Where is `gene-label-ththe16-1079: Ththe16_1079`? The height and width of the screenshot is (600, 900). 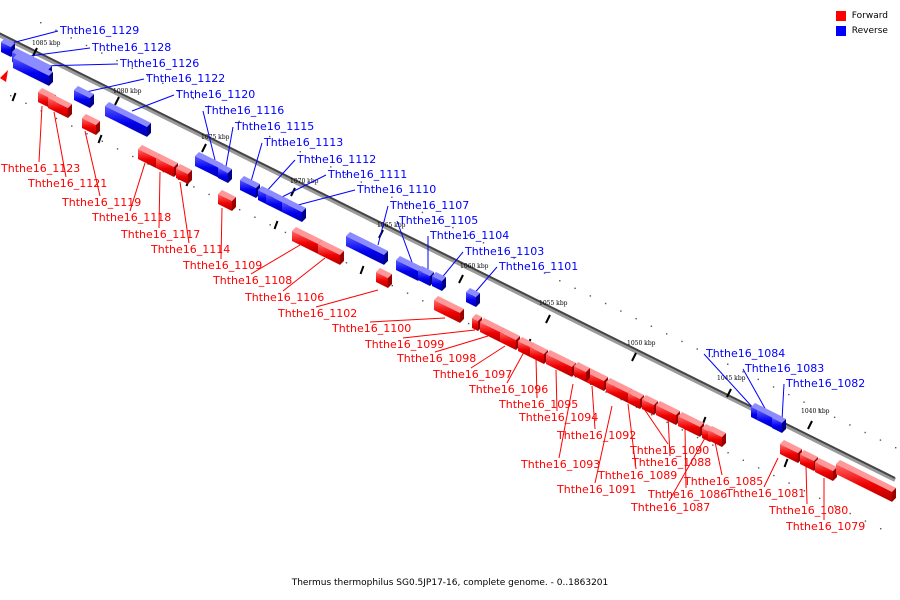 gene-label-ththe16-1079: Ththe16_1079 is located at coordinates (825, 526).